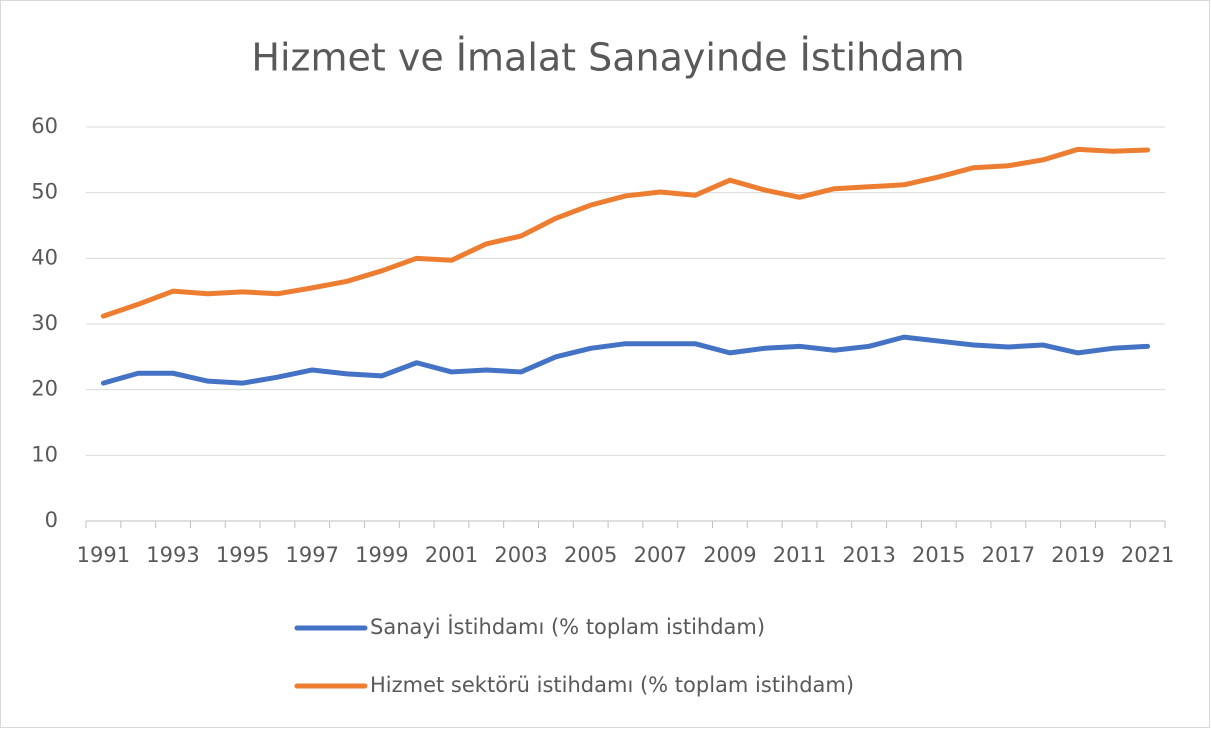 This screenshot has width=1211, height=729. What do you see at coordinates (938, 555) in the screenshot?
I see `x-tick-label: 2015` at bounding box center [938, 555].